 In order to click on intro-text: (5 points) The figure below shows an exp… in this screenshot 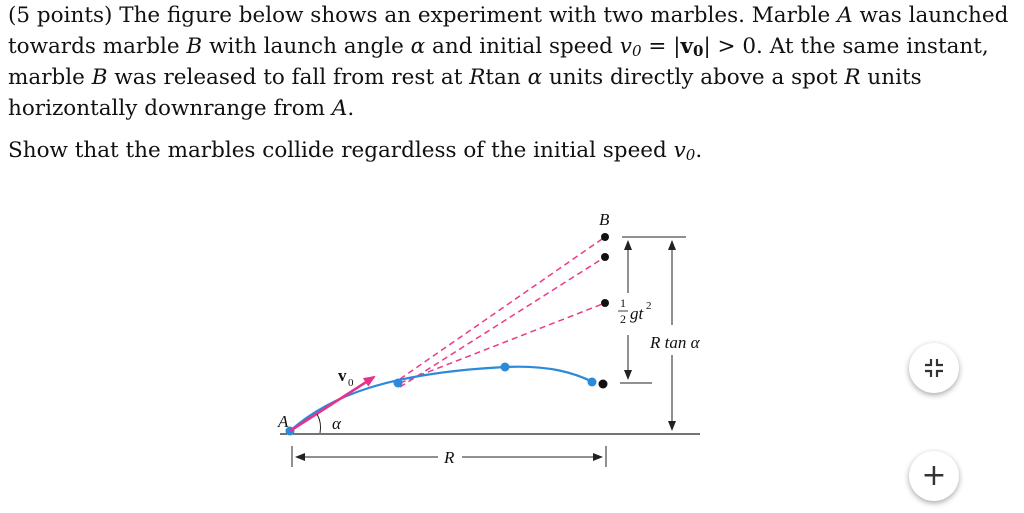, I will do `click(419, 15)`.